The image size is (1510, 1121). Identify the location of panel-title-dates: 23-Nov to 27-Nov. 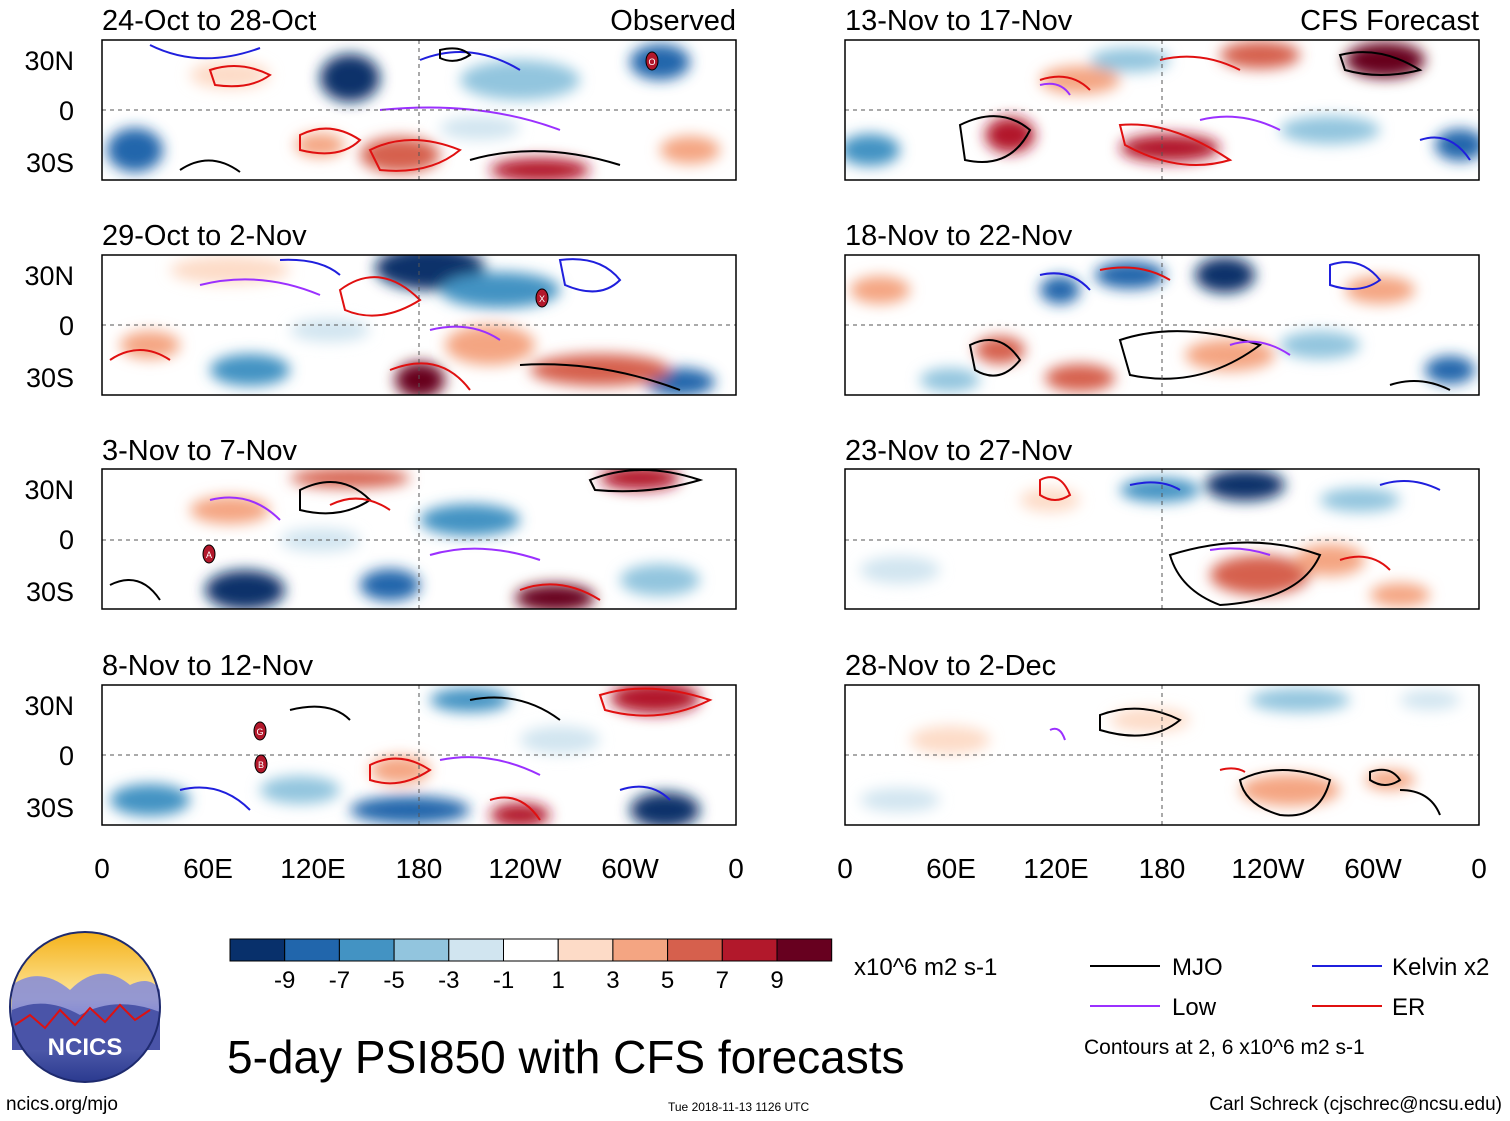
(959, 451).